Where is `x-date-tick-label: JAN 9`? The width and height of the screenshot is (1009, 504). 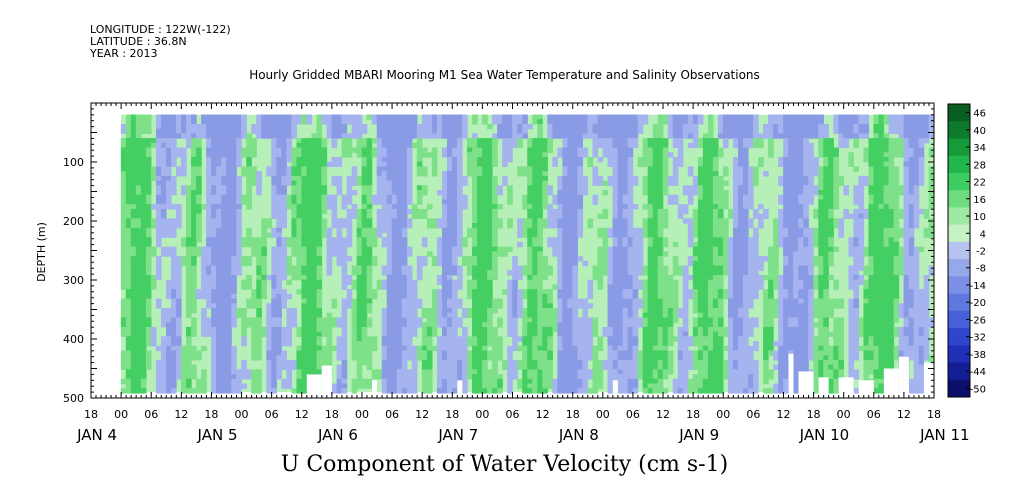 x-date-tick-label: JAN 9 is located at coordinates (698, 435).